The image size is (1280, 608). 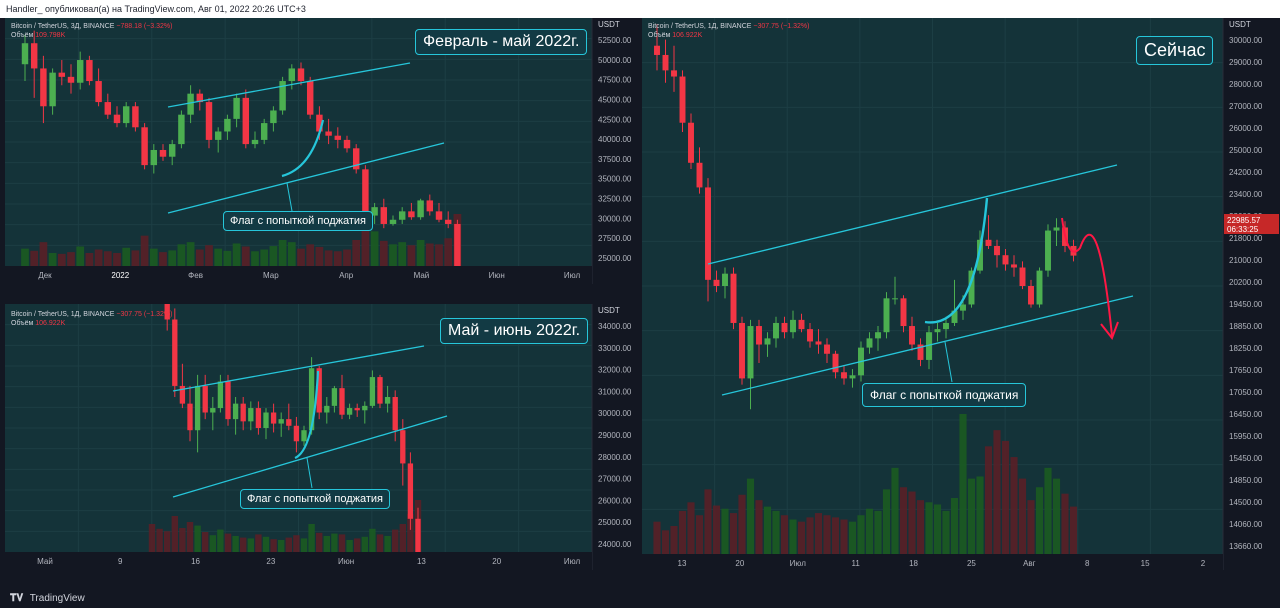 What do you see at coordinates (640, 599) in the screenshot?
I see `footer-bar: 𝐓𝐕 TradingView` at bounding box center [640, 599].